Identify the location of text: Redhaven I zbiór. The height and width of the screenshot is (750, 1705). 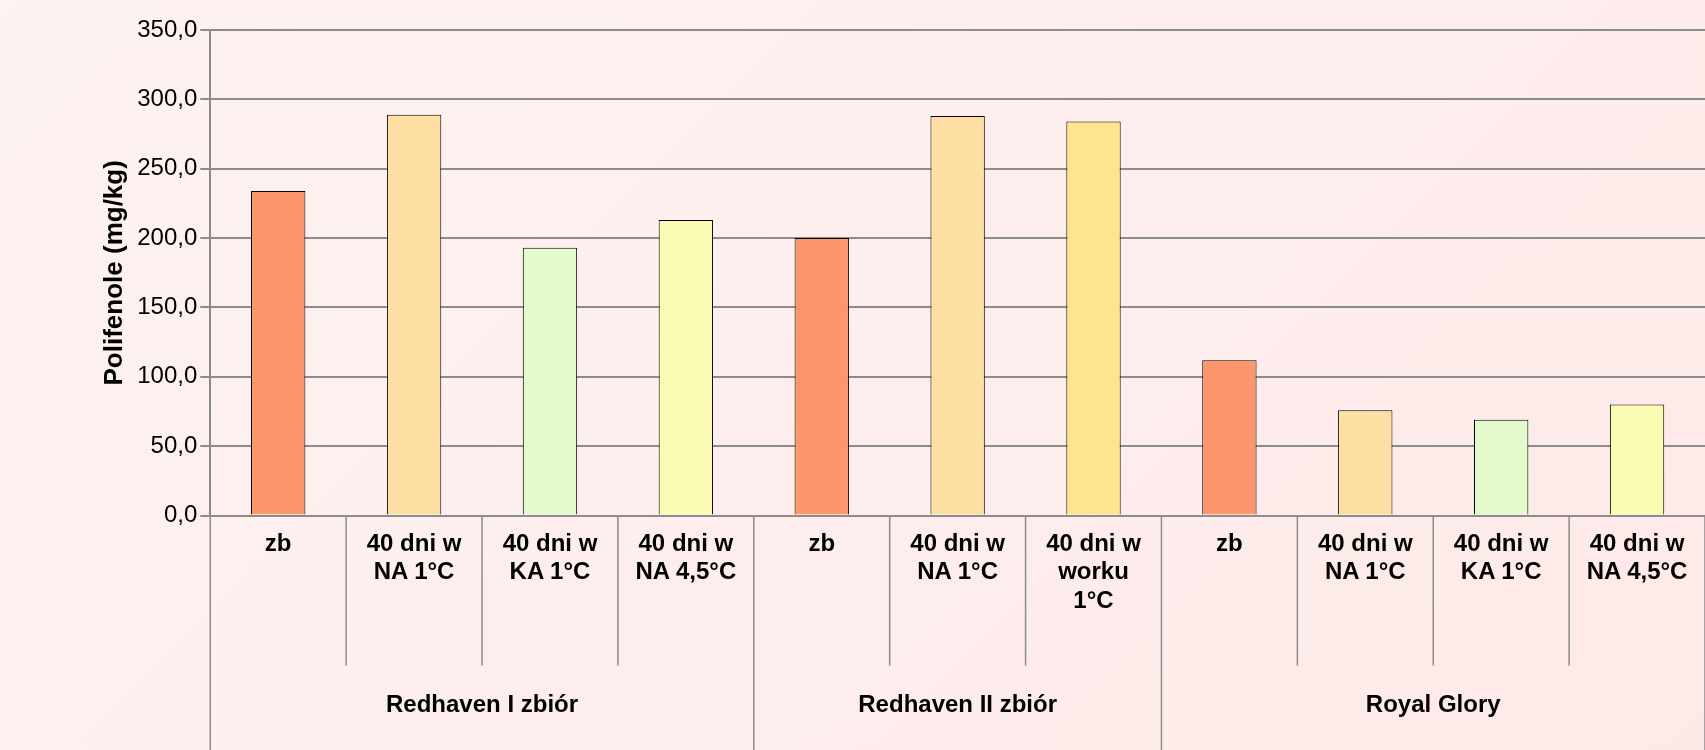
(482, 704).